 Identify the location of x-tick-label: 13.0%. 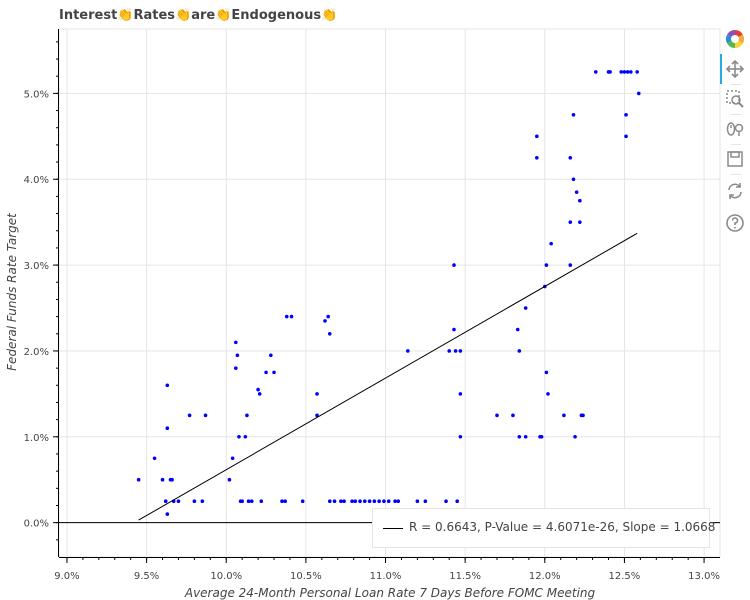
(704, 576).